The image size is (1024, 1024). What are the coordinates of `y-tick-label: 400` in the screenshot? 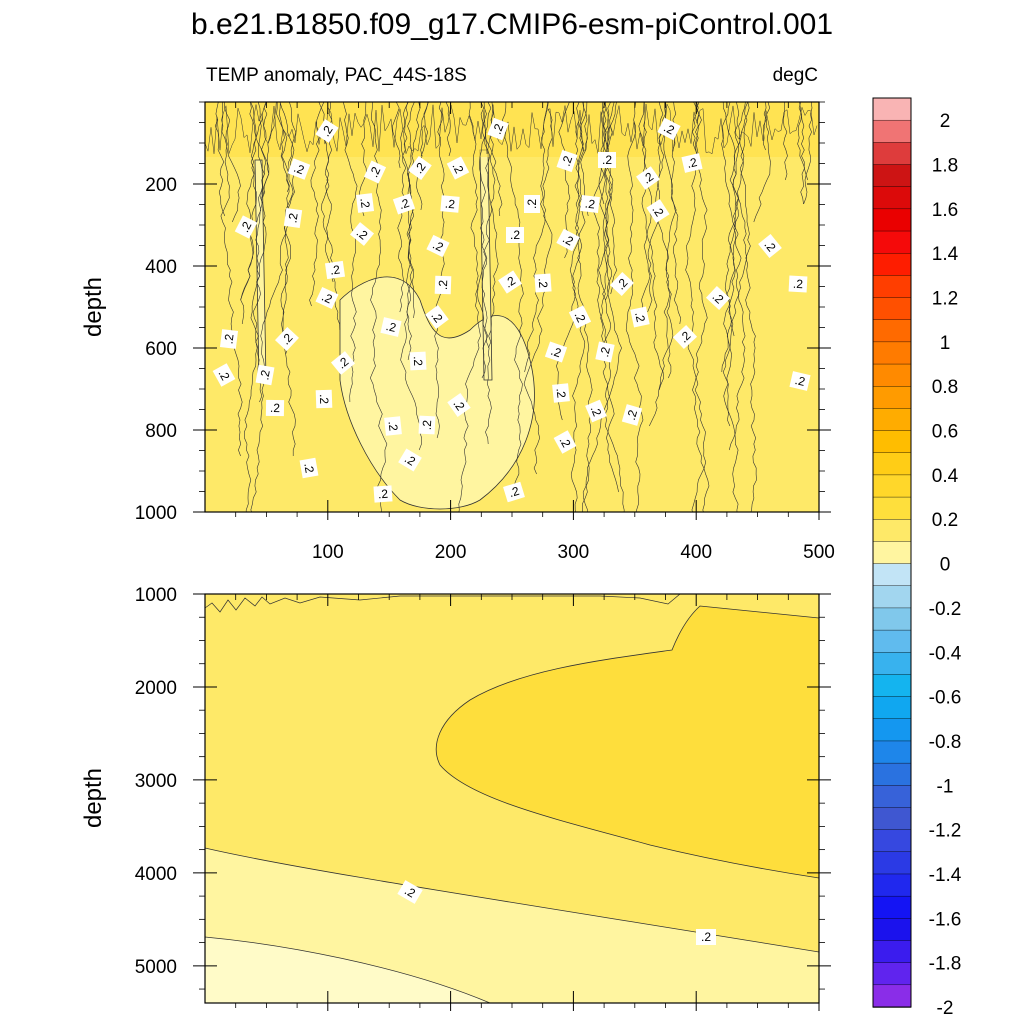 It's located at (161, 267).